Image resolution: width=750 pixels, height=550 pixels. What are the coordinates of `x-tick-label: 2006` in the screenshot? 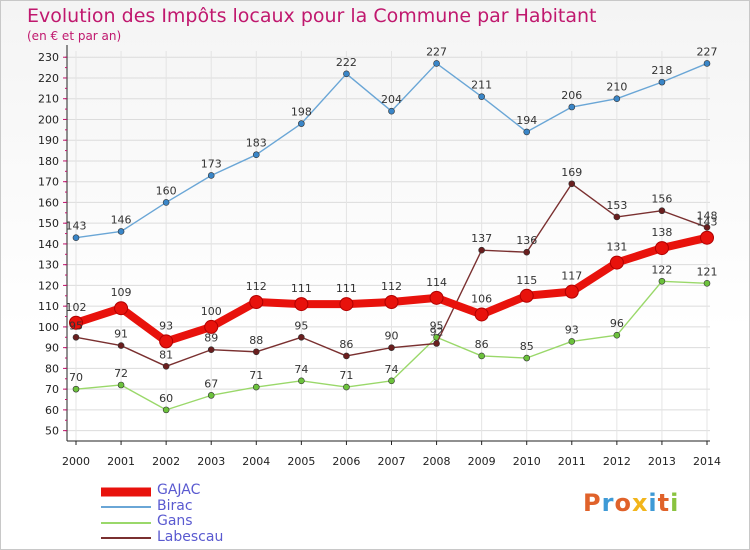 It's located at (346, 461).